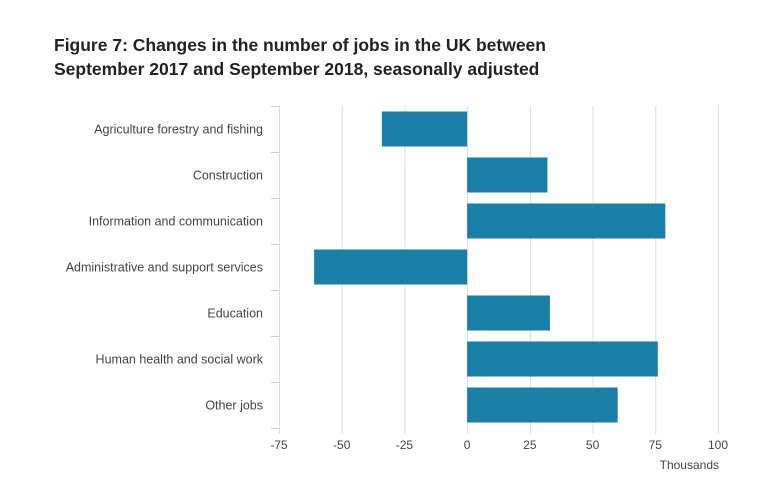 The width and height of the screenshot is (779, 495). I want to click on category-label: Other jobs, so click(234, 406).